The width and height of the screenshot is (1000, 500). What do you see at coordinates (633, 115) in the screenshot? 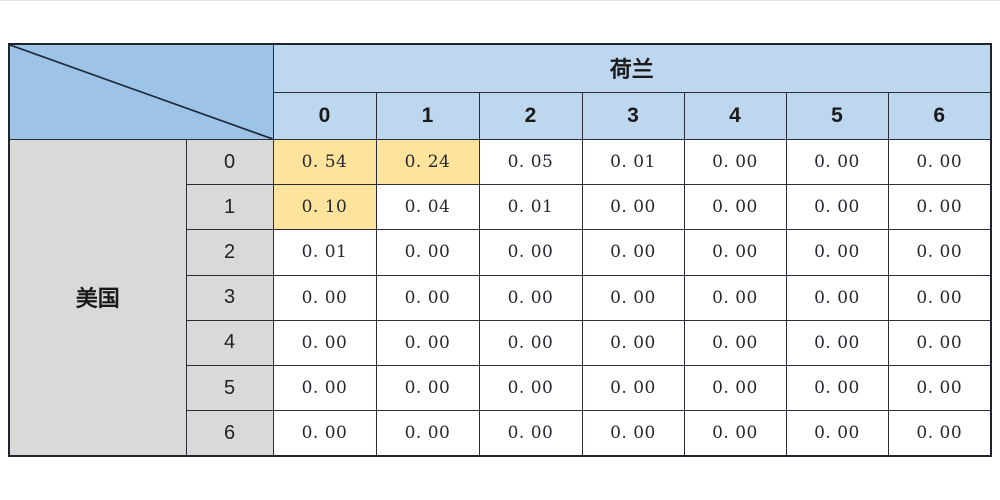
I see `col-header-3: 3` at bounding box center [633, 115].